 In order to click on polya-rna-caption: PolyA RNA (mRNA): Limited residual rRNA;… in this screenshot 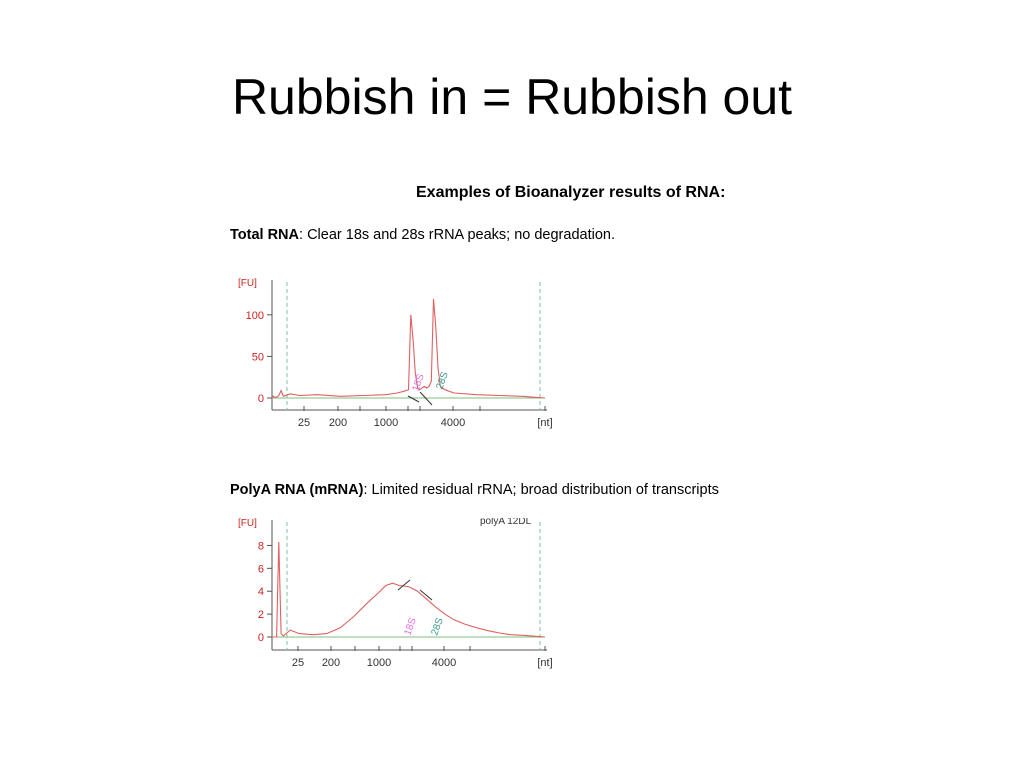, I will do `click(474, 490)`.